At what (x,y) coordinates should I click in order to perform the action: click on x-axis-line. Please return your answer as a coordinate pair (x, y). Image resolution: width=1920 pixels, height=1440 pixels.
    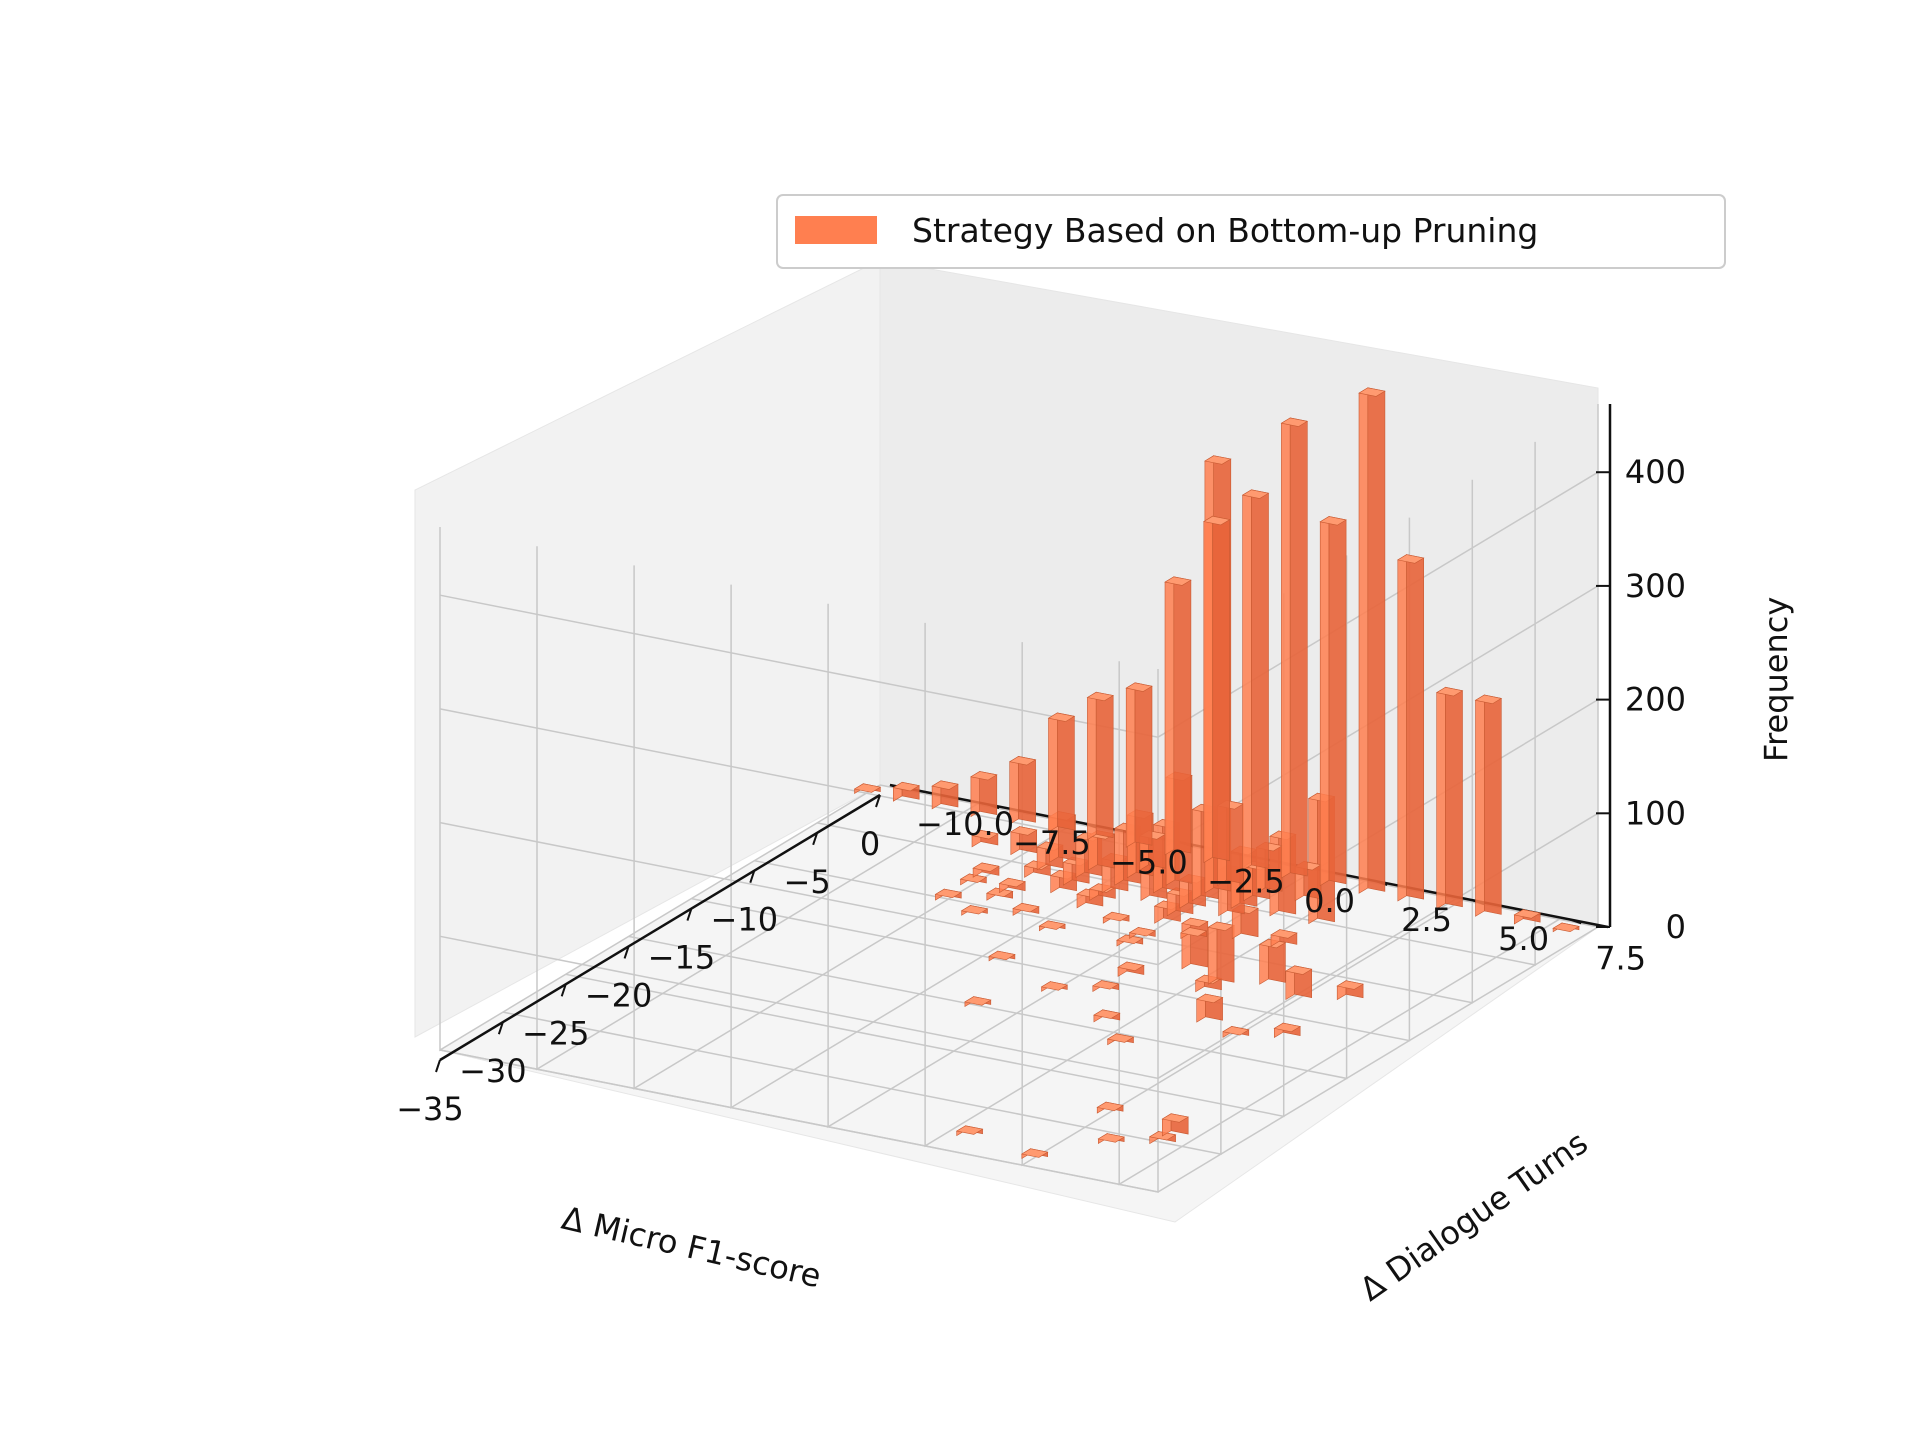
    Looking at the image, I should click on (660, 927).